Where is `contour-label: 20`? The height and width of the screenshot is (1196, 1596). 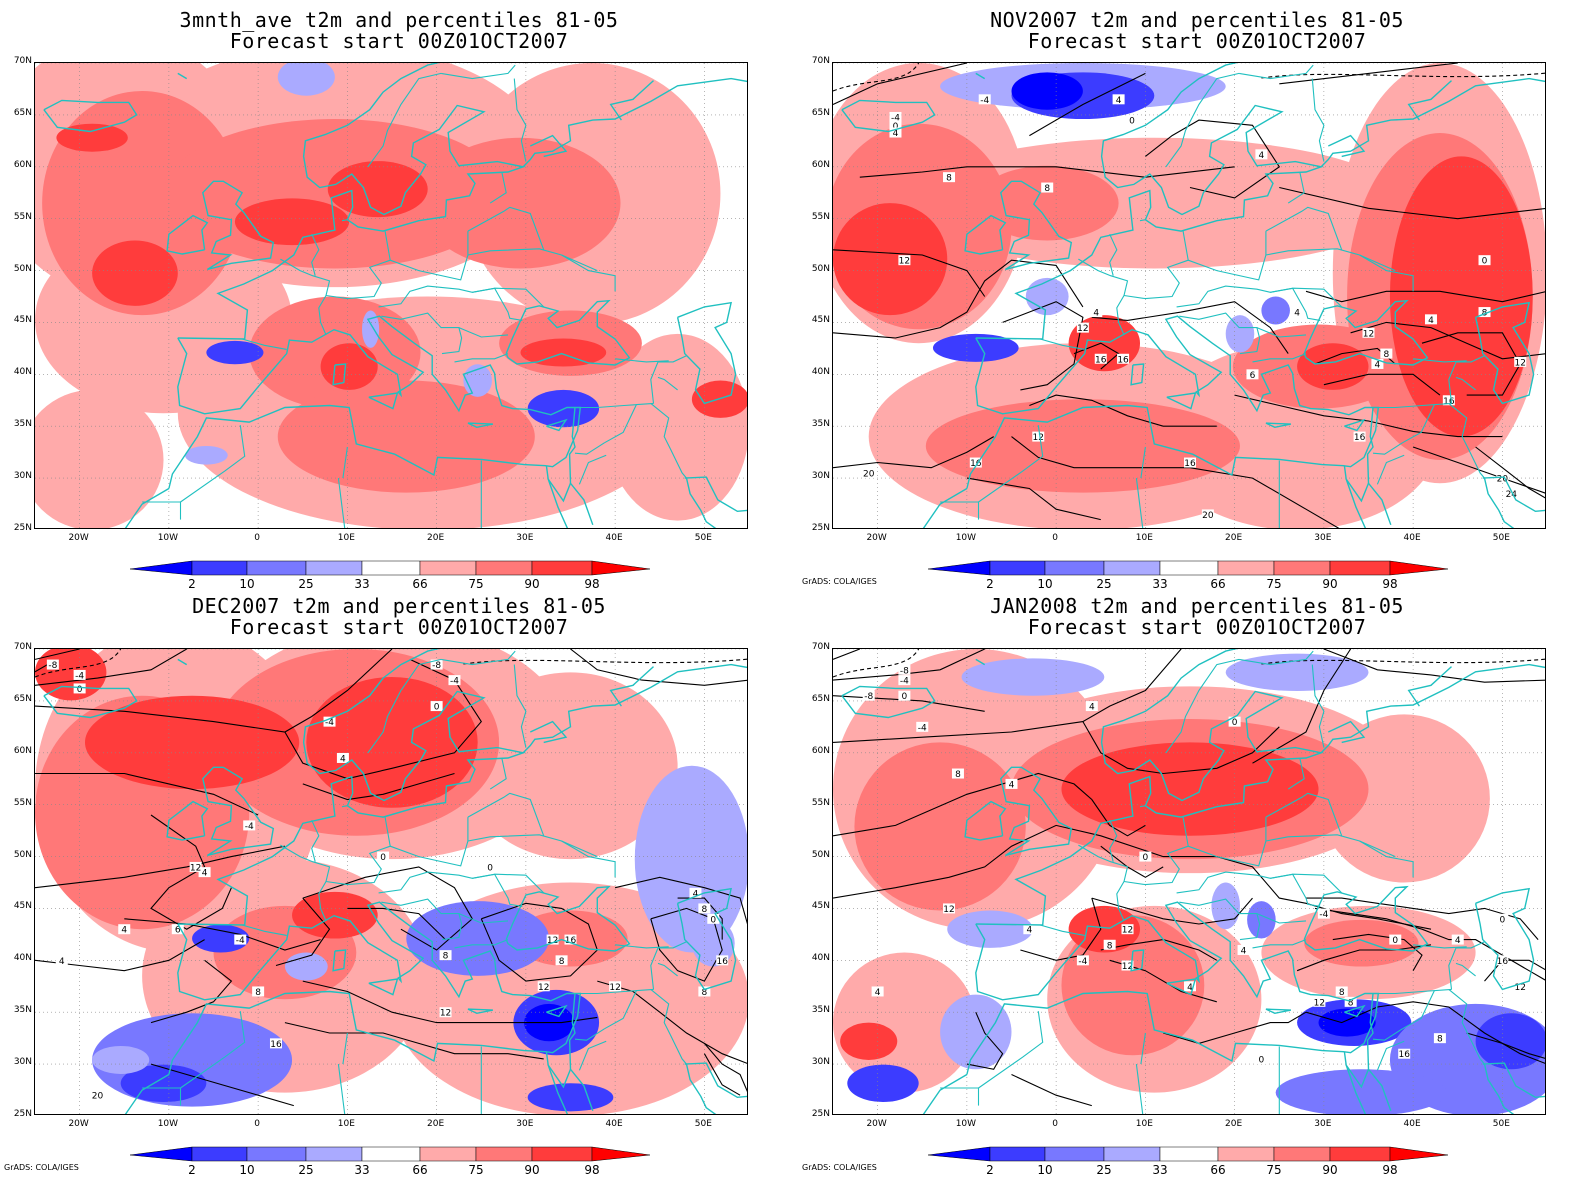
contour-label: 20 is located at coordinates (97, 1096).